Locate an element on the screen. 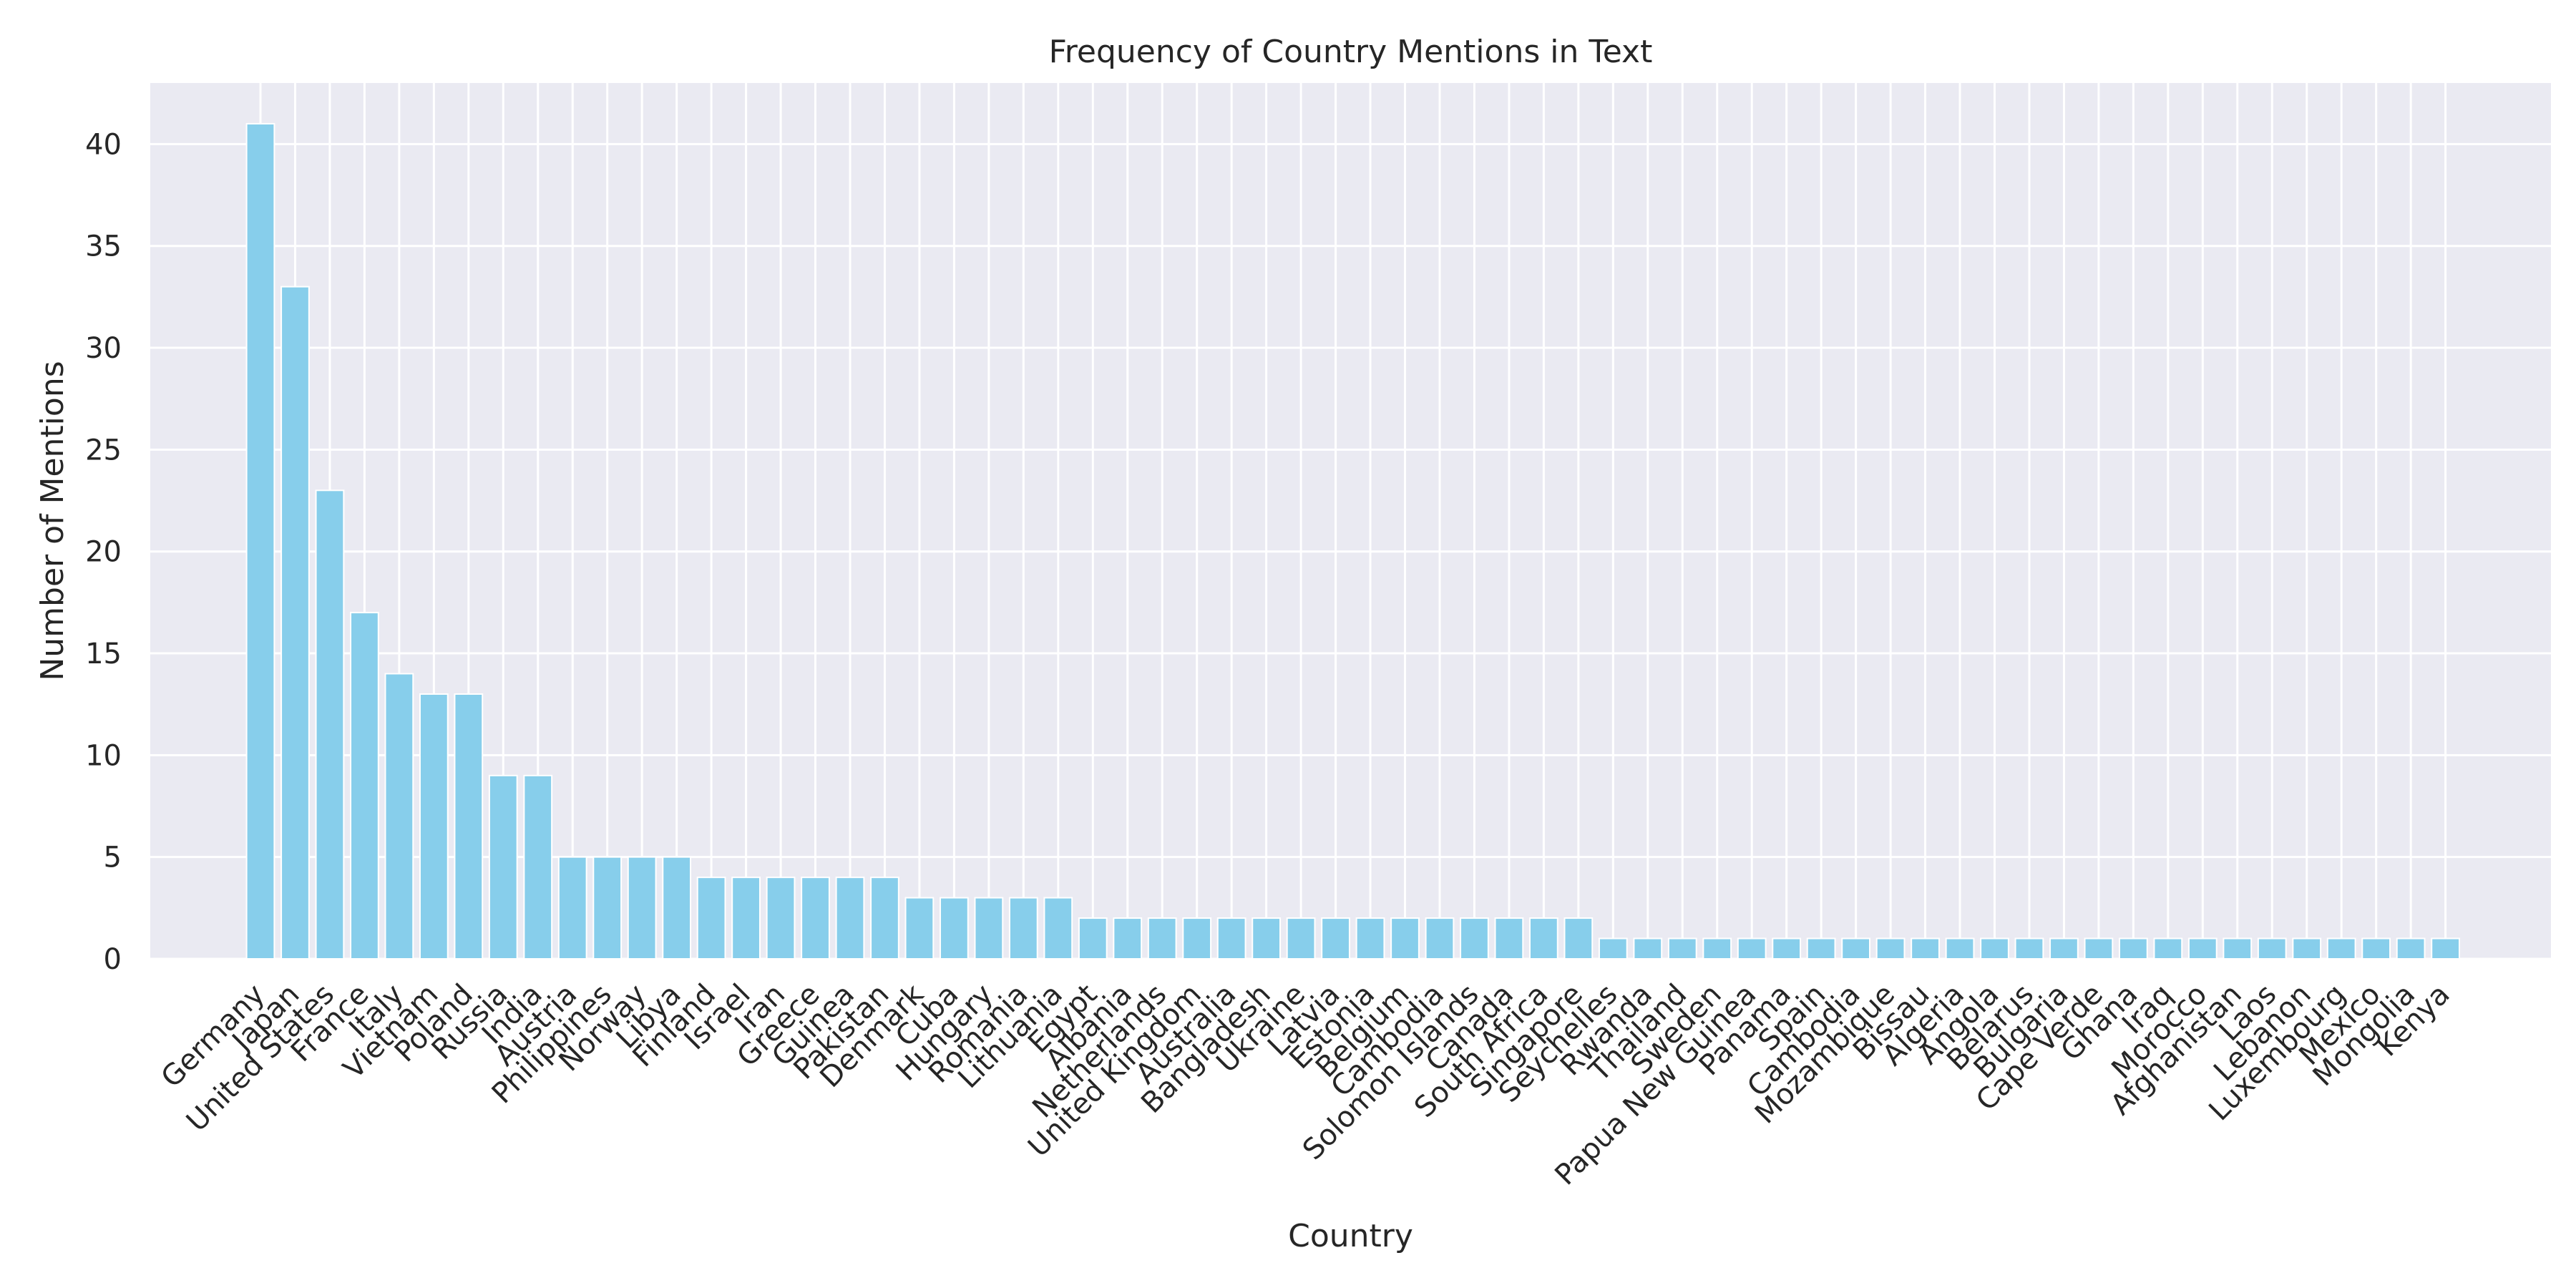  y-tick-label: 35 is located at coordinates (103, 246).